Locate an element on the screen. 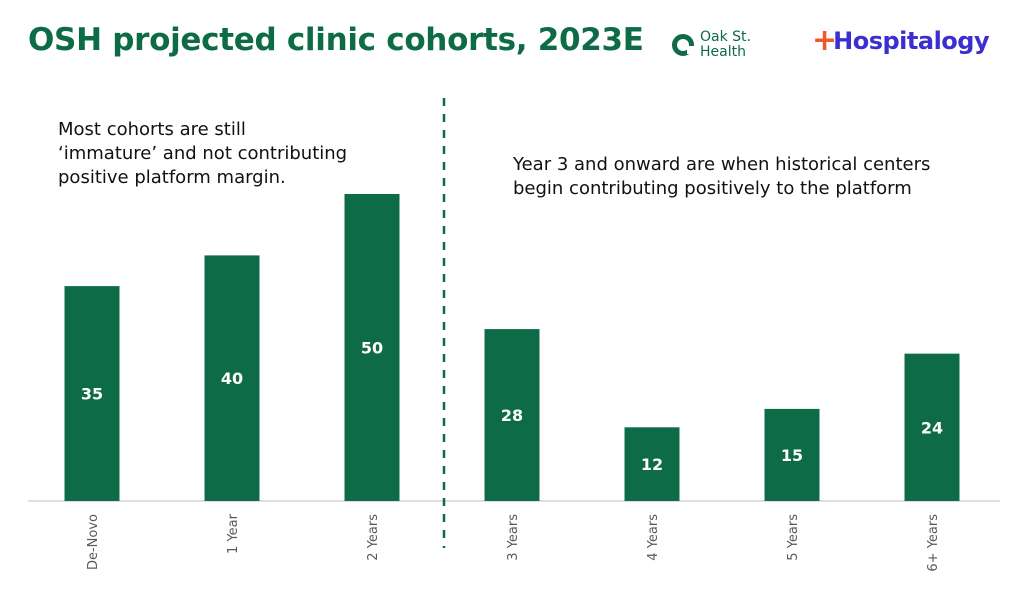  data-label: 15 is located at coordinates (792, 455).